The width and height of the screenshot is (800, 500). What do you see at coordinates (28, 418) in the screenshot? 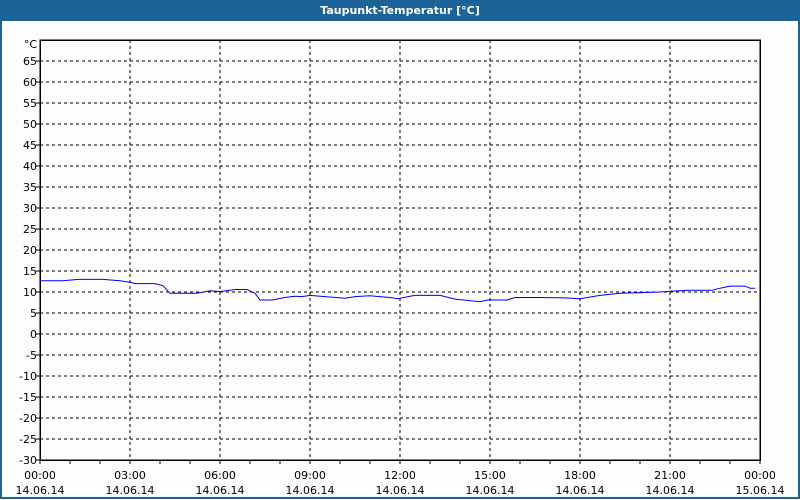
I see `y-tick-label: -20` at bounding box center [28, 418].